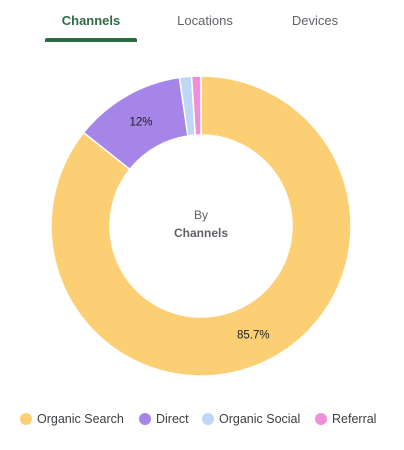 Image resolution: width=404 pixels, height=450 pixels. What do you see at coordinates (80, 419) in the screenshot?
I see `legend-label: Organic Search` at bounding box center [80, 419].